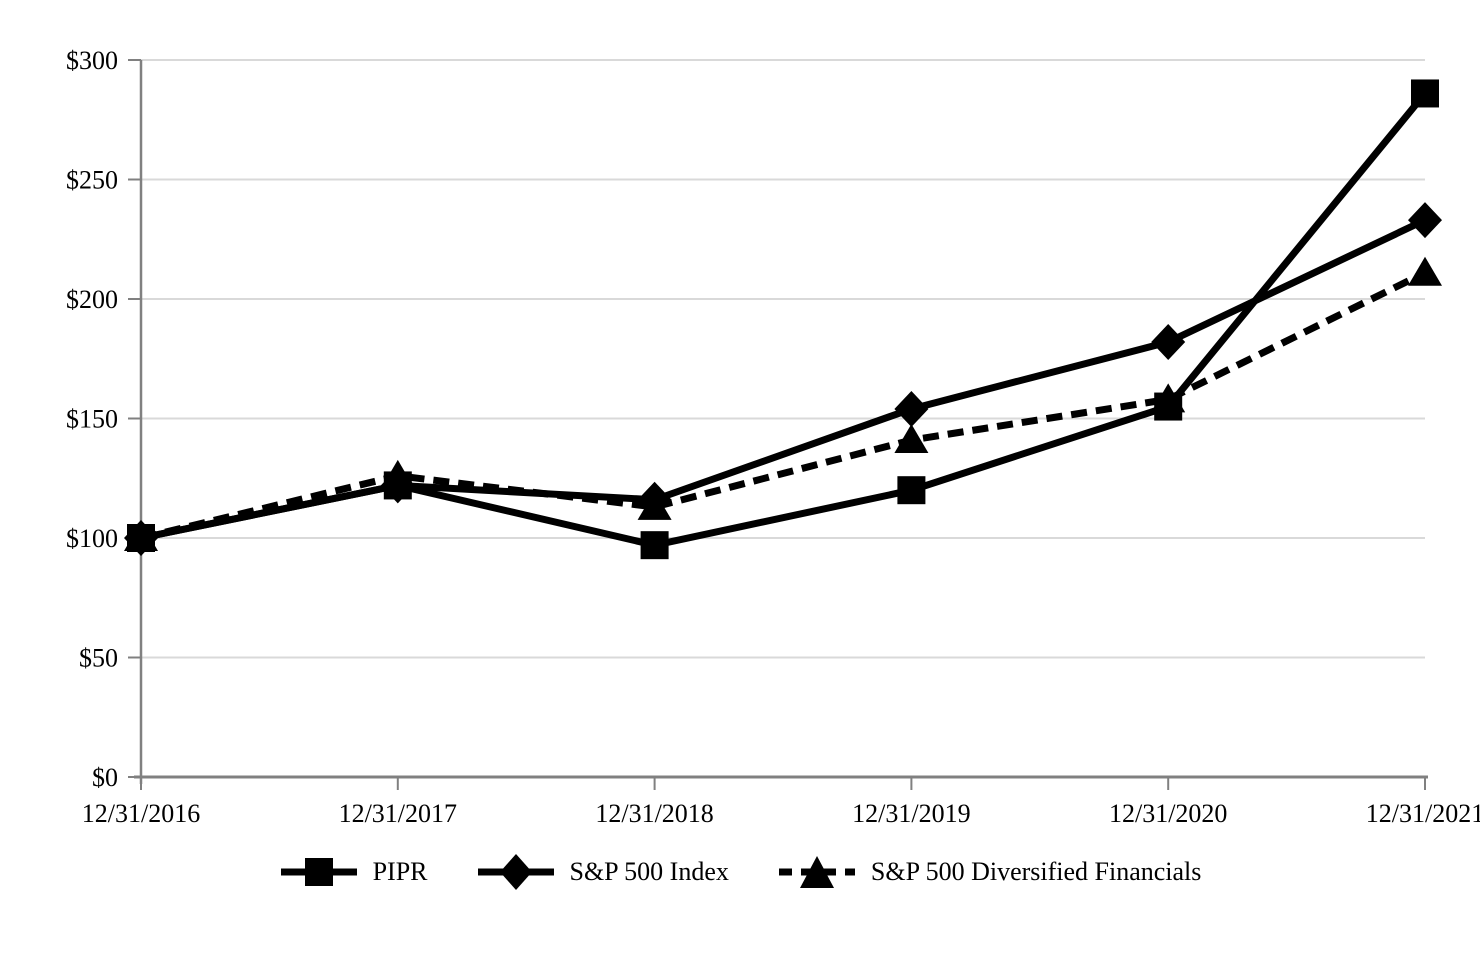  Describe the element at coordinates (105, 777) in the screenshot. I see `y-axis-tick-label: $0` at that location.